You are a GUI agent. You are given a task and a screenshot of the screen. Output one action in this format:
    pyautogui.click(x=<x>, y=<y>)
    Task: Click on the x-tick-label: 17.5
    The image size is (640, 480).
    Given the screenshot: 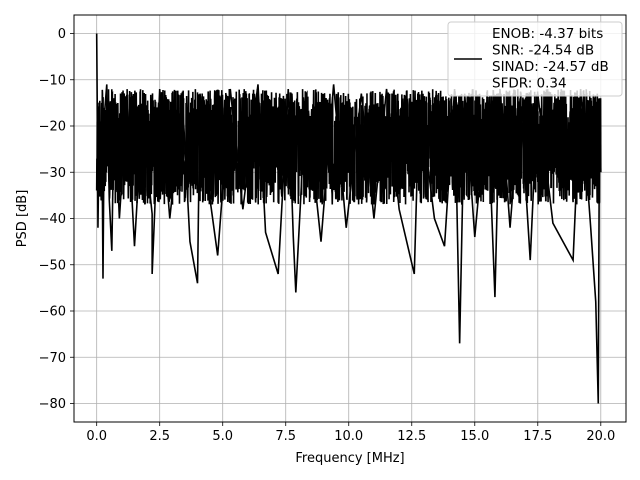 What is the action you would take?
    pyautogui.click(x=537, y=436)
    